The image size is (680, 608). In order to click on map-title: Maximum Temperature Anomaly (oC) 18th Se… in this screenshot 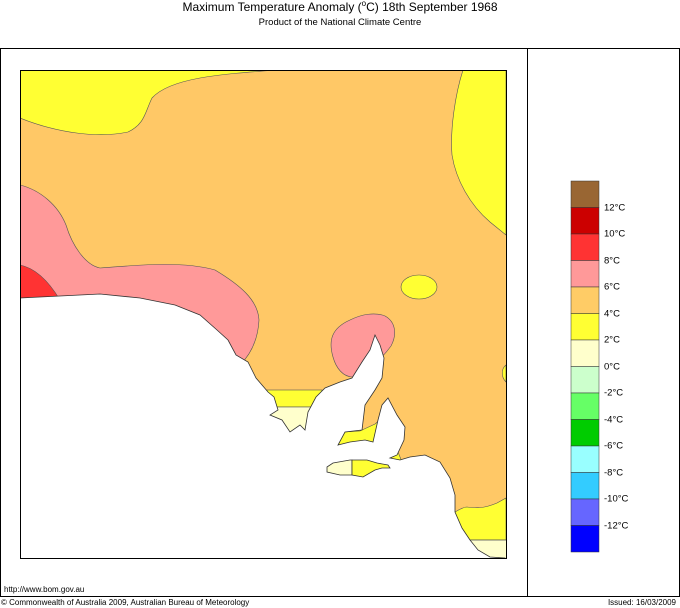, I will do `click(340, 7)`.